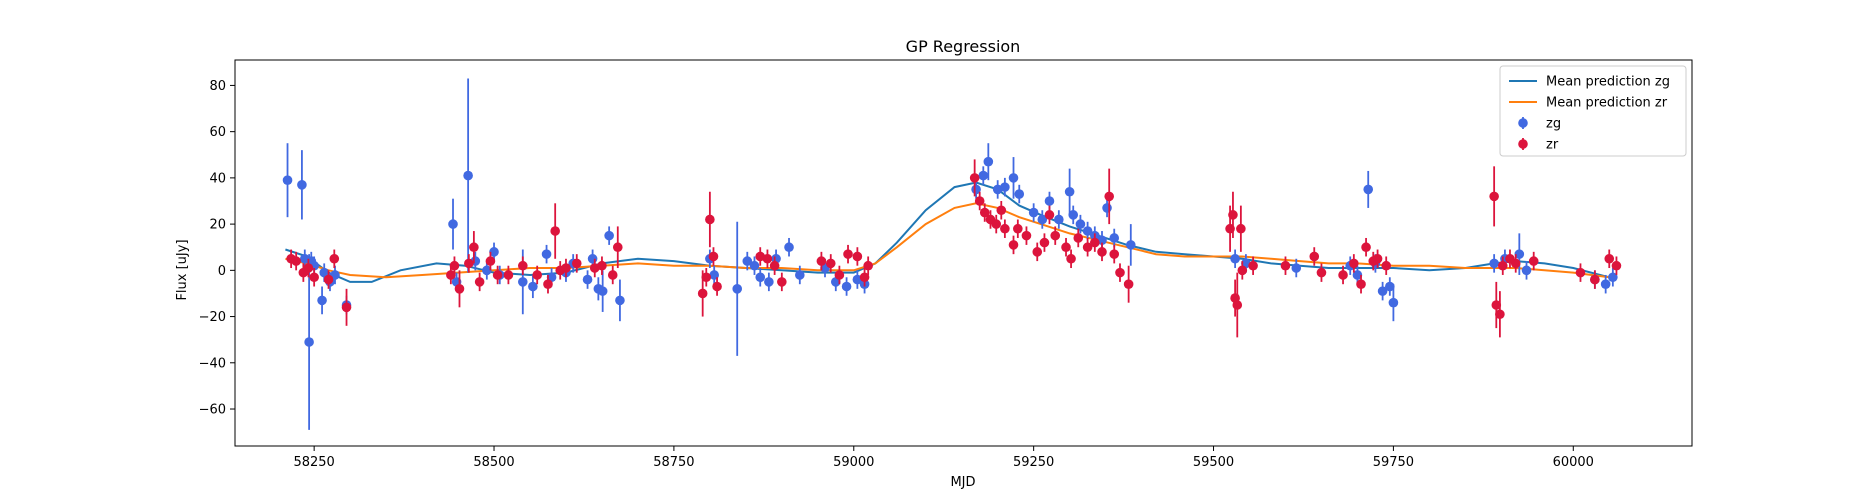 The image size is (1875, 500). I want to click on legend-box, so click(1593, 111).